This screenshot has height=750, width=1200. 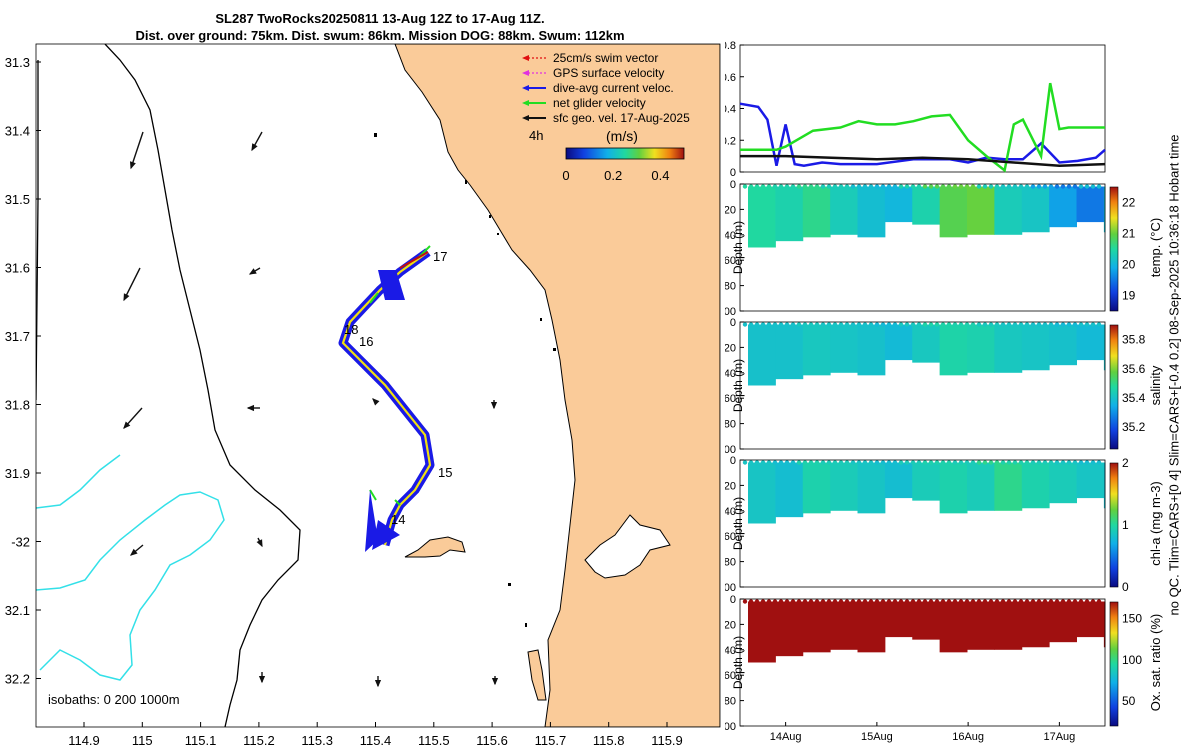 I want to click on section-colorbar, so click(x=1114, y=249).